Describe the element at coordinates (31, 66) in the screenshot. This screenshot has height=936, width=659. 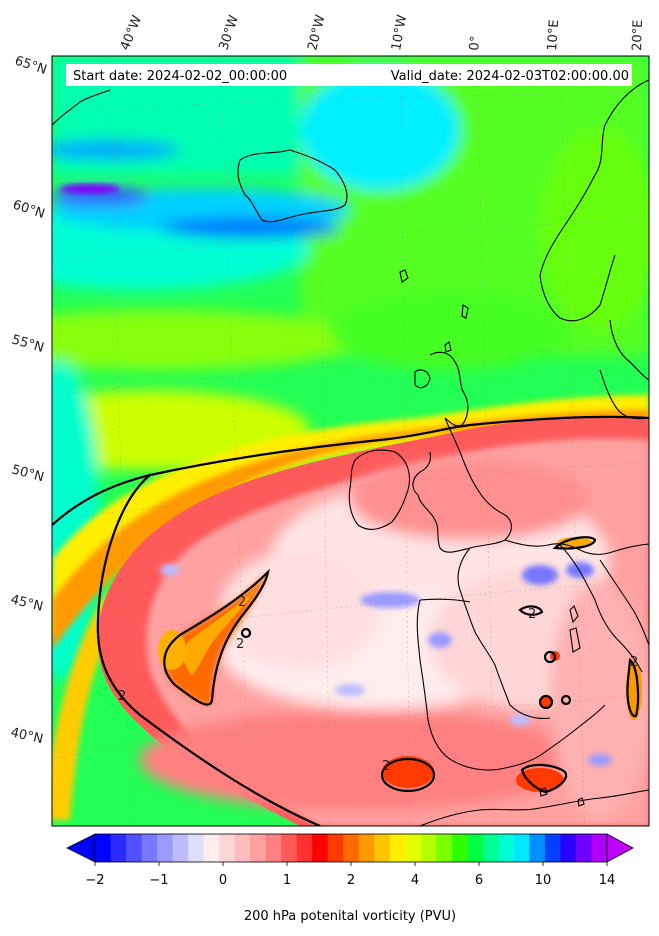
I see `latitude-label: 65°N` at that location.